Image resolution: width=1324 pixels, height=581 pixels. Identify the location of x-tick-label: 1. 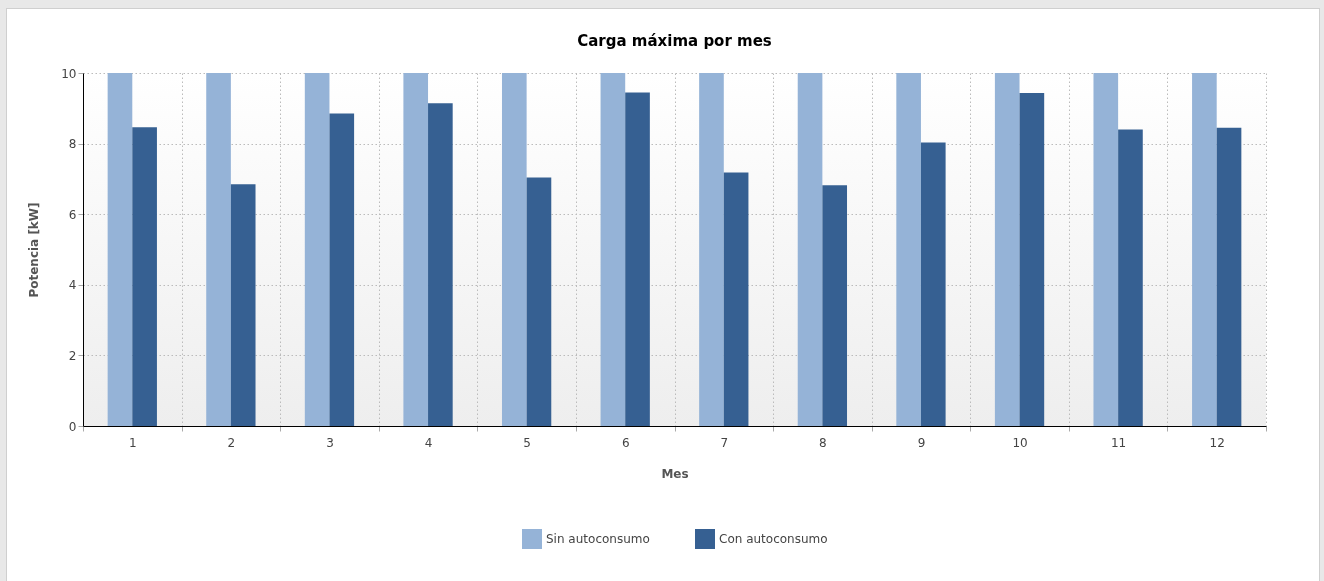
(132, 442).